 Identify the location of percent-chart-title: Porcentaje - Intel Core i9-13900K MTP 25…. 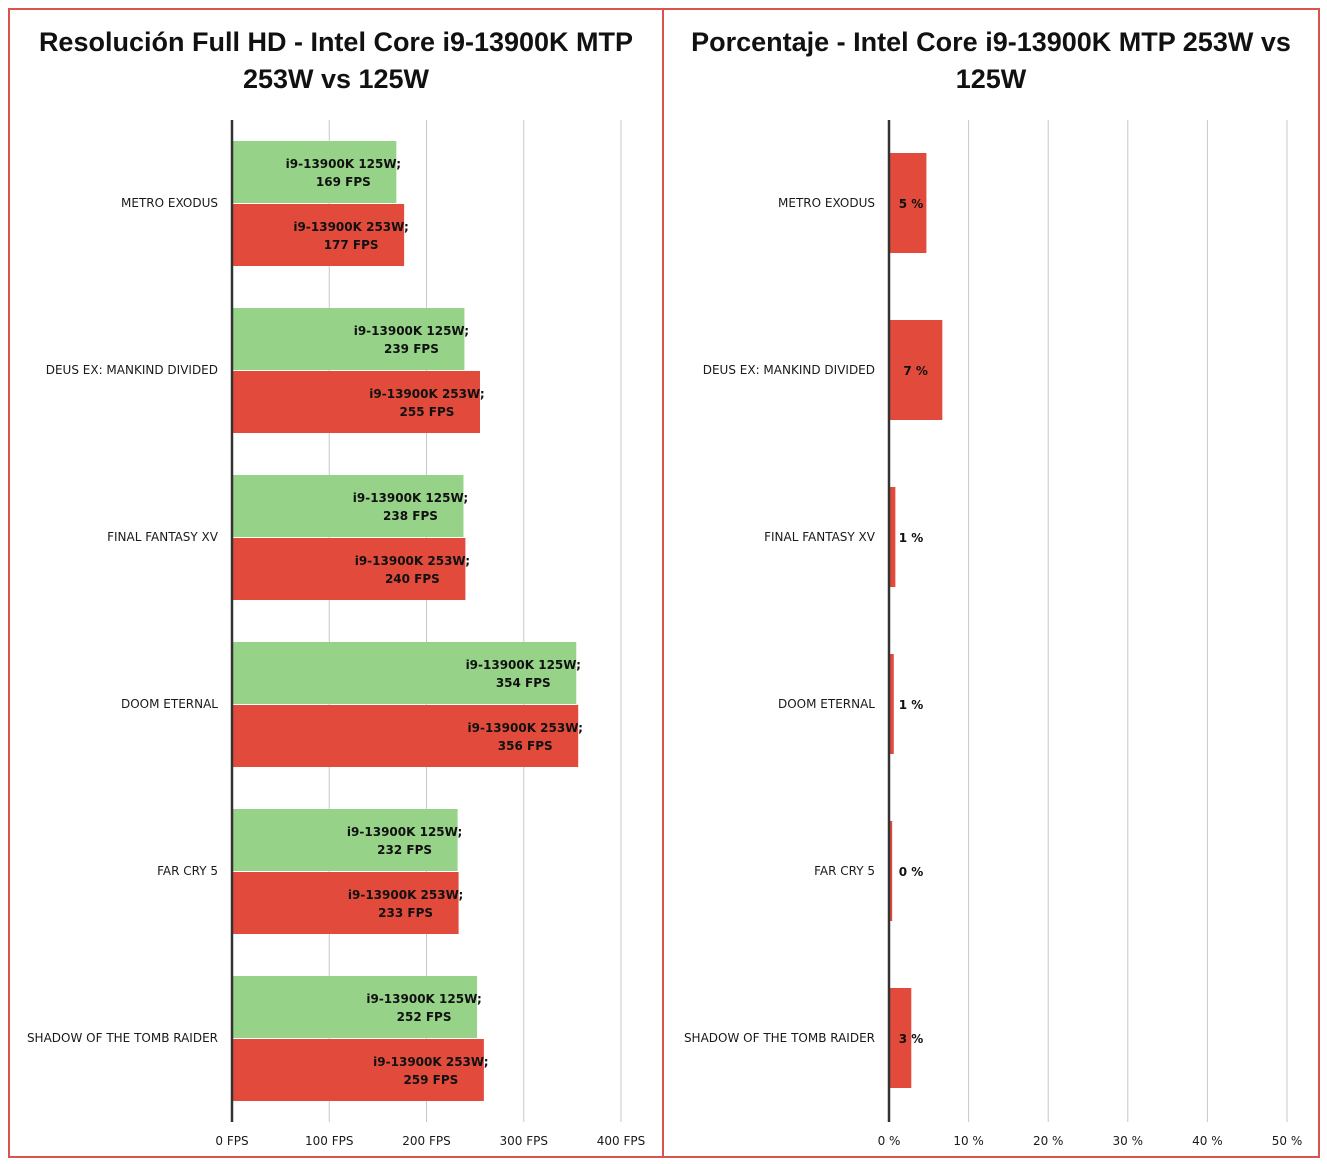
(991, 60).